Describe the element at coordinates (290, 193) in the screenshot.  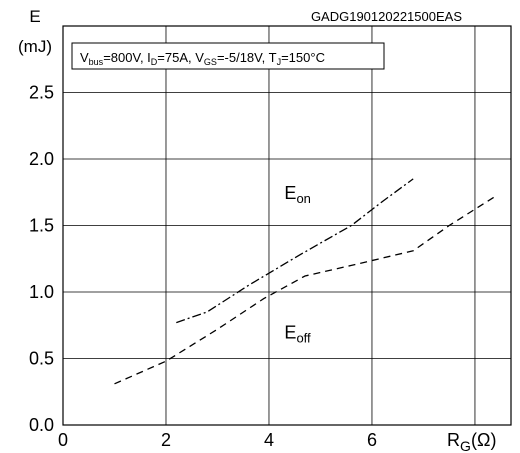
I see `series-label-on-main: E` at that location.